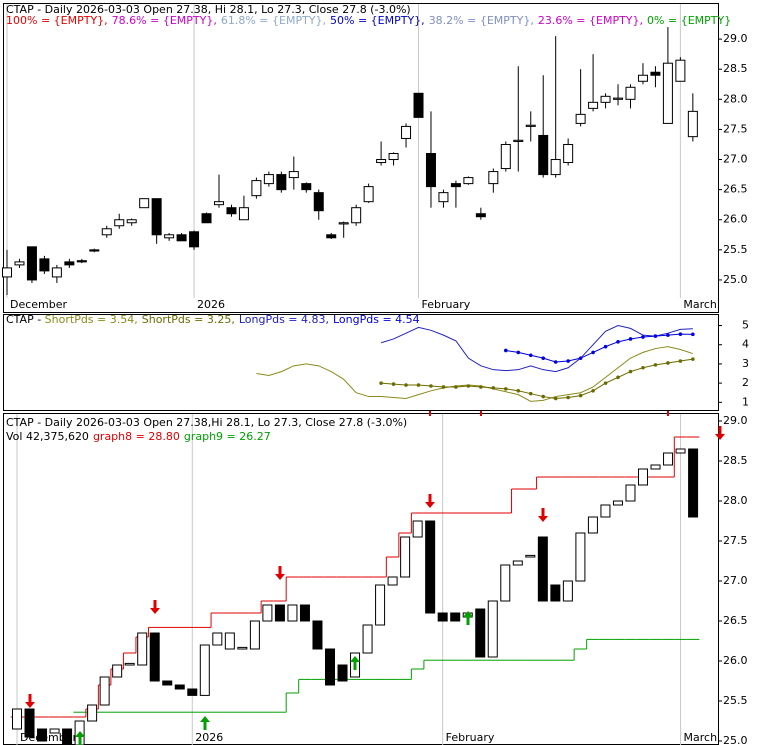  I want to click on volume: Vol 42,375,620, so click(47, 436).